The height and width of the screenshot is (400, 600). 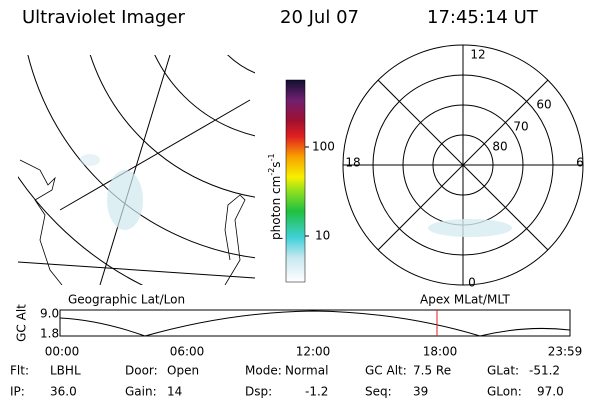 What do you see at coordinates (323, 147) in the screenshot?
I see `colorbar-tick: 100` at bounding box center [323, 147].